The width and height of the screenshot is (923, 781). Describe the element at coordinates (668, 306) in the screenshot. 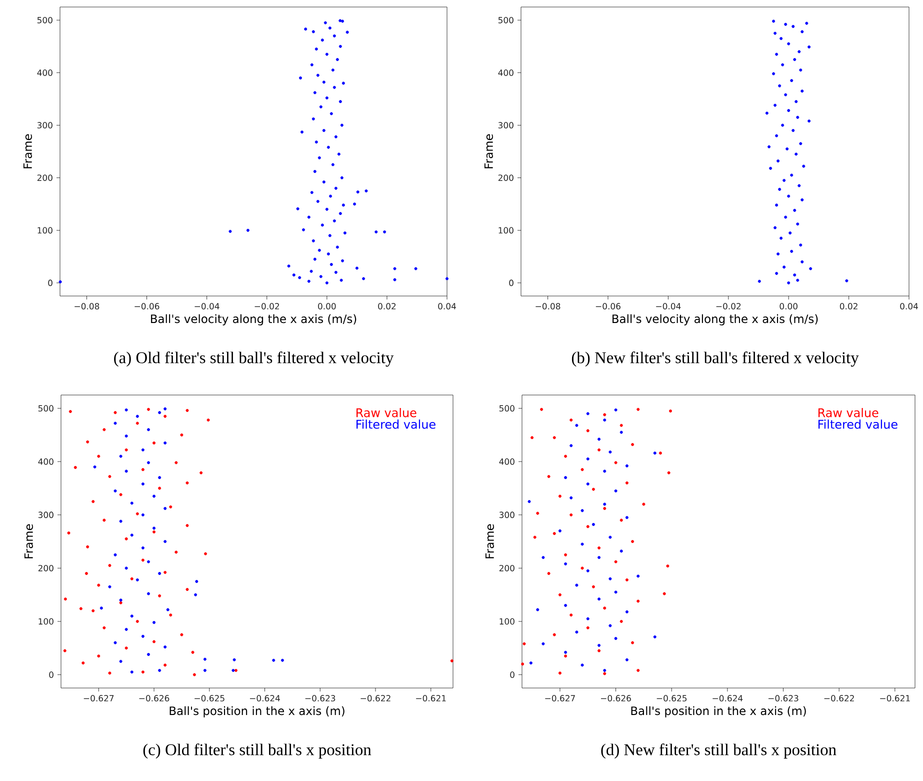

I see `x-tick-label: −0.04` at that location.